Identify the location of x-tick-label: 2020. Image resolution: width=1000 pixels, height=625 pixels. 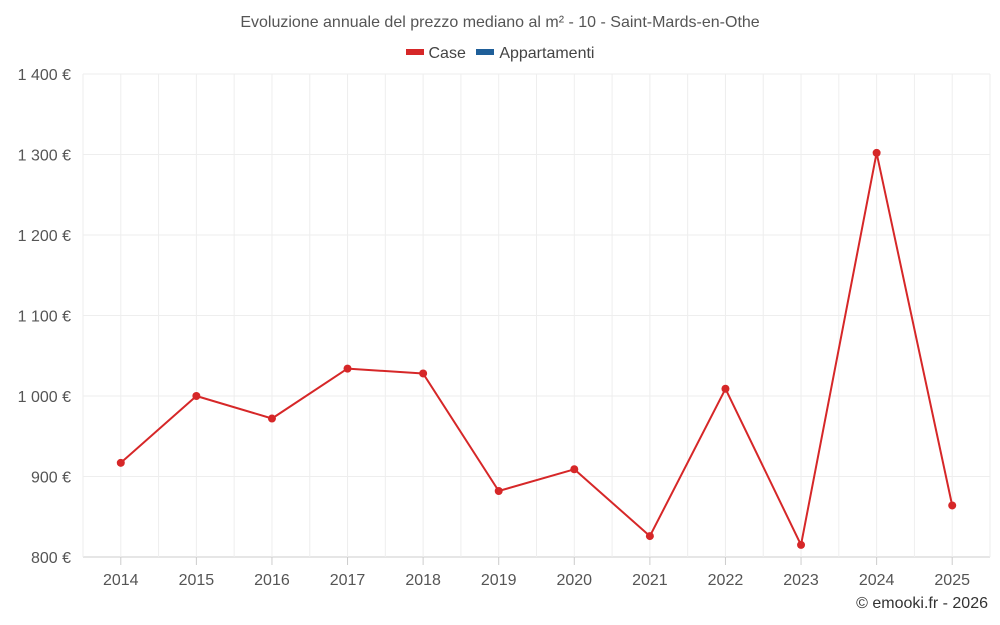
(574, 580).